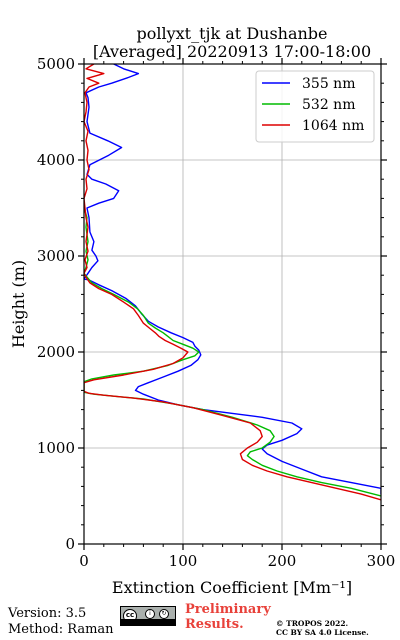 The image size is (400, 640). I want to click on by-icon: i, so click(150, 614).